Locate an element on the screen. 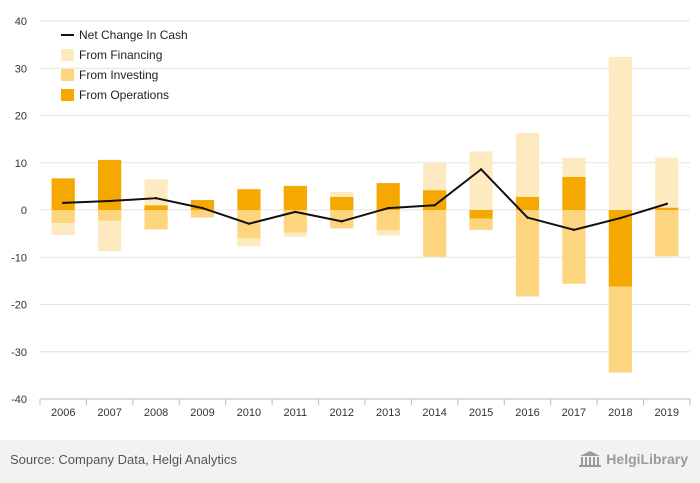 Image resolution: width=700 pixels, height=483 pixels. net-change-point-2011 is located at coordinates (295, 212).